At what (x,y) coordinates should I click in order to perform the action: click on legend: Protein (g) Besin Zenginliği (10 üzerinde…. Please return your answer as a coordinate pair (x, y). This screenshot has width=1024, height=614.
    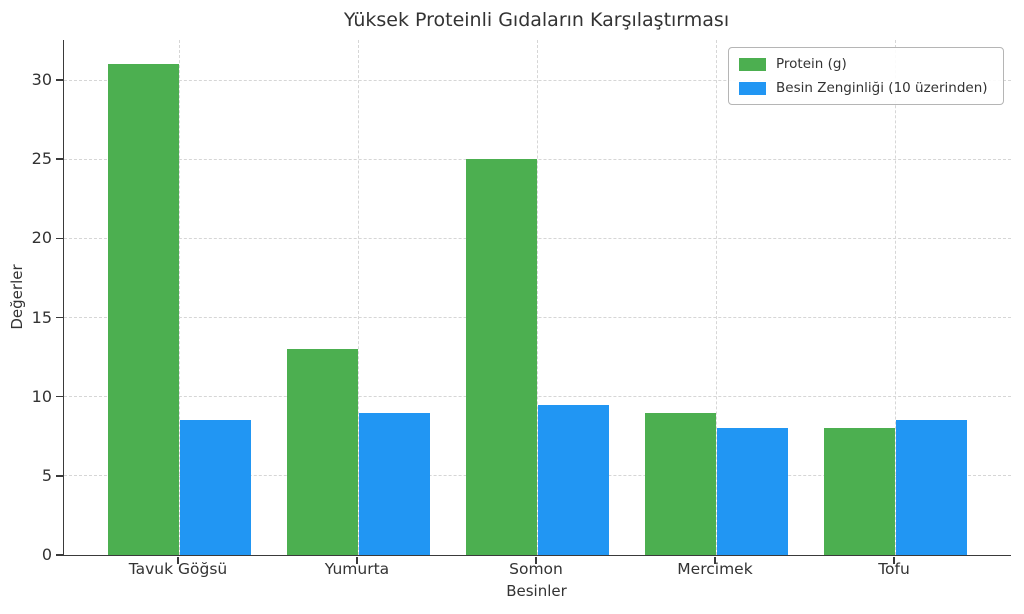
    Looking at the image, I should click on (866, 76).